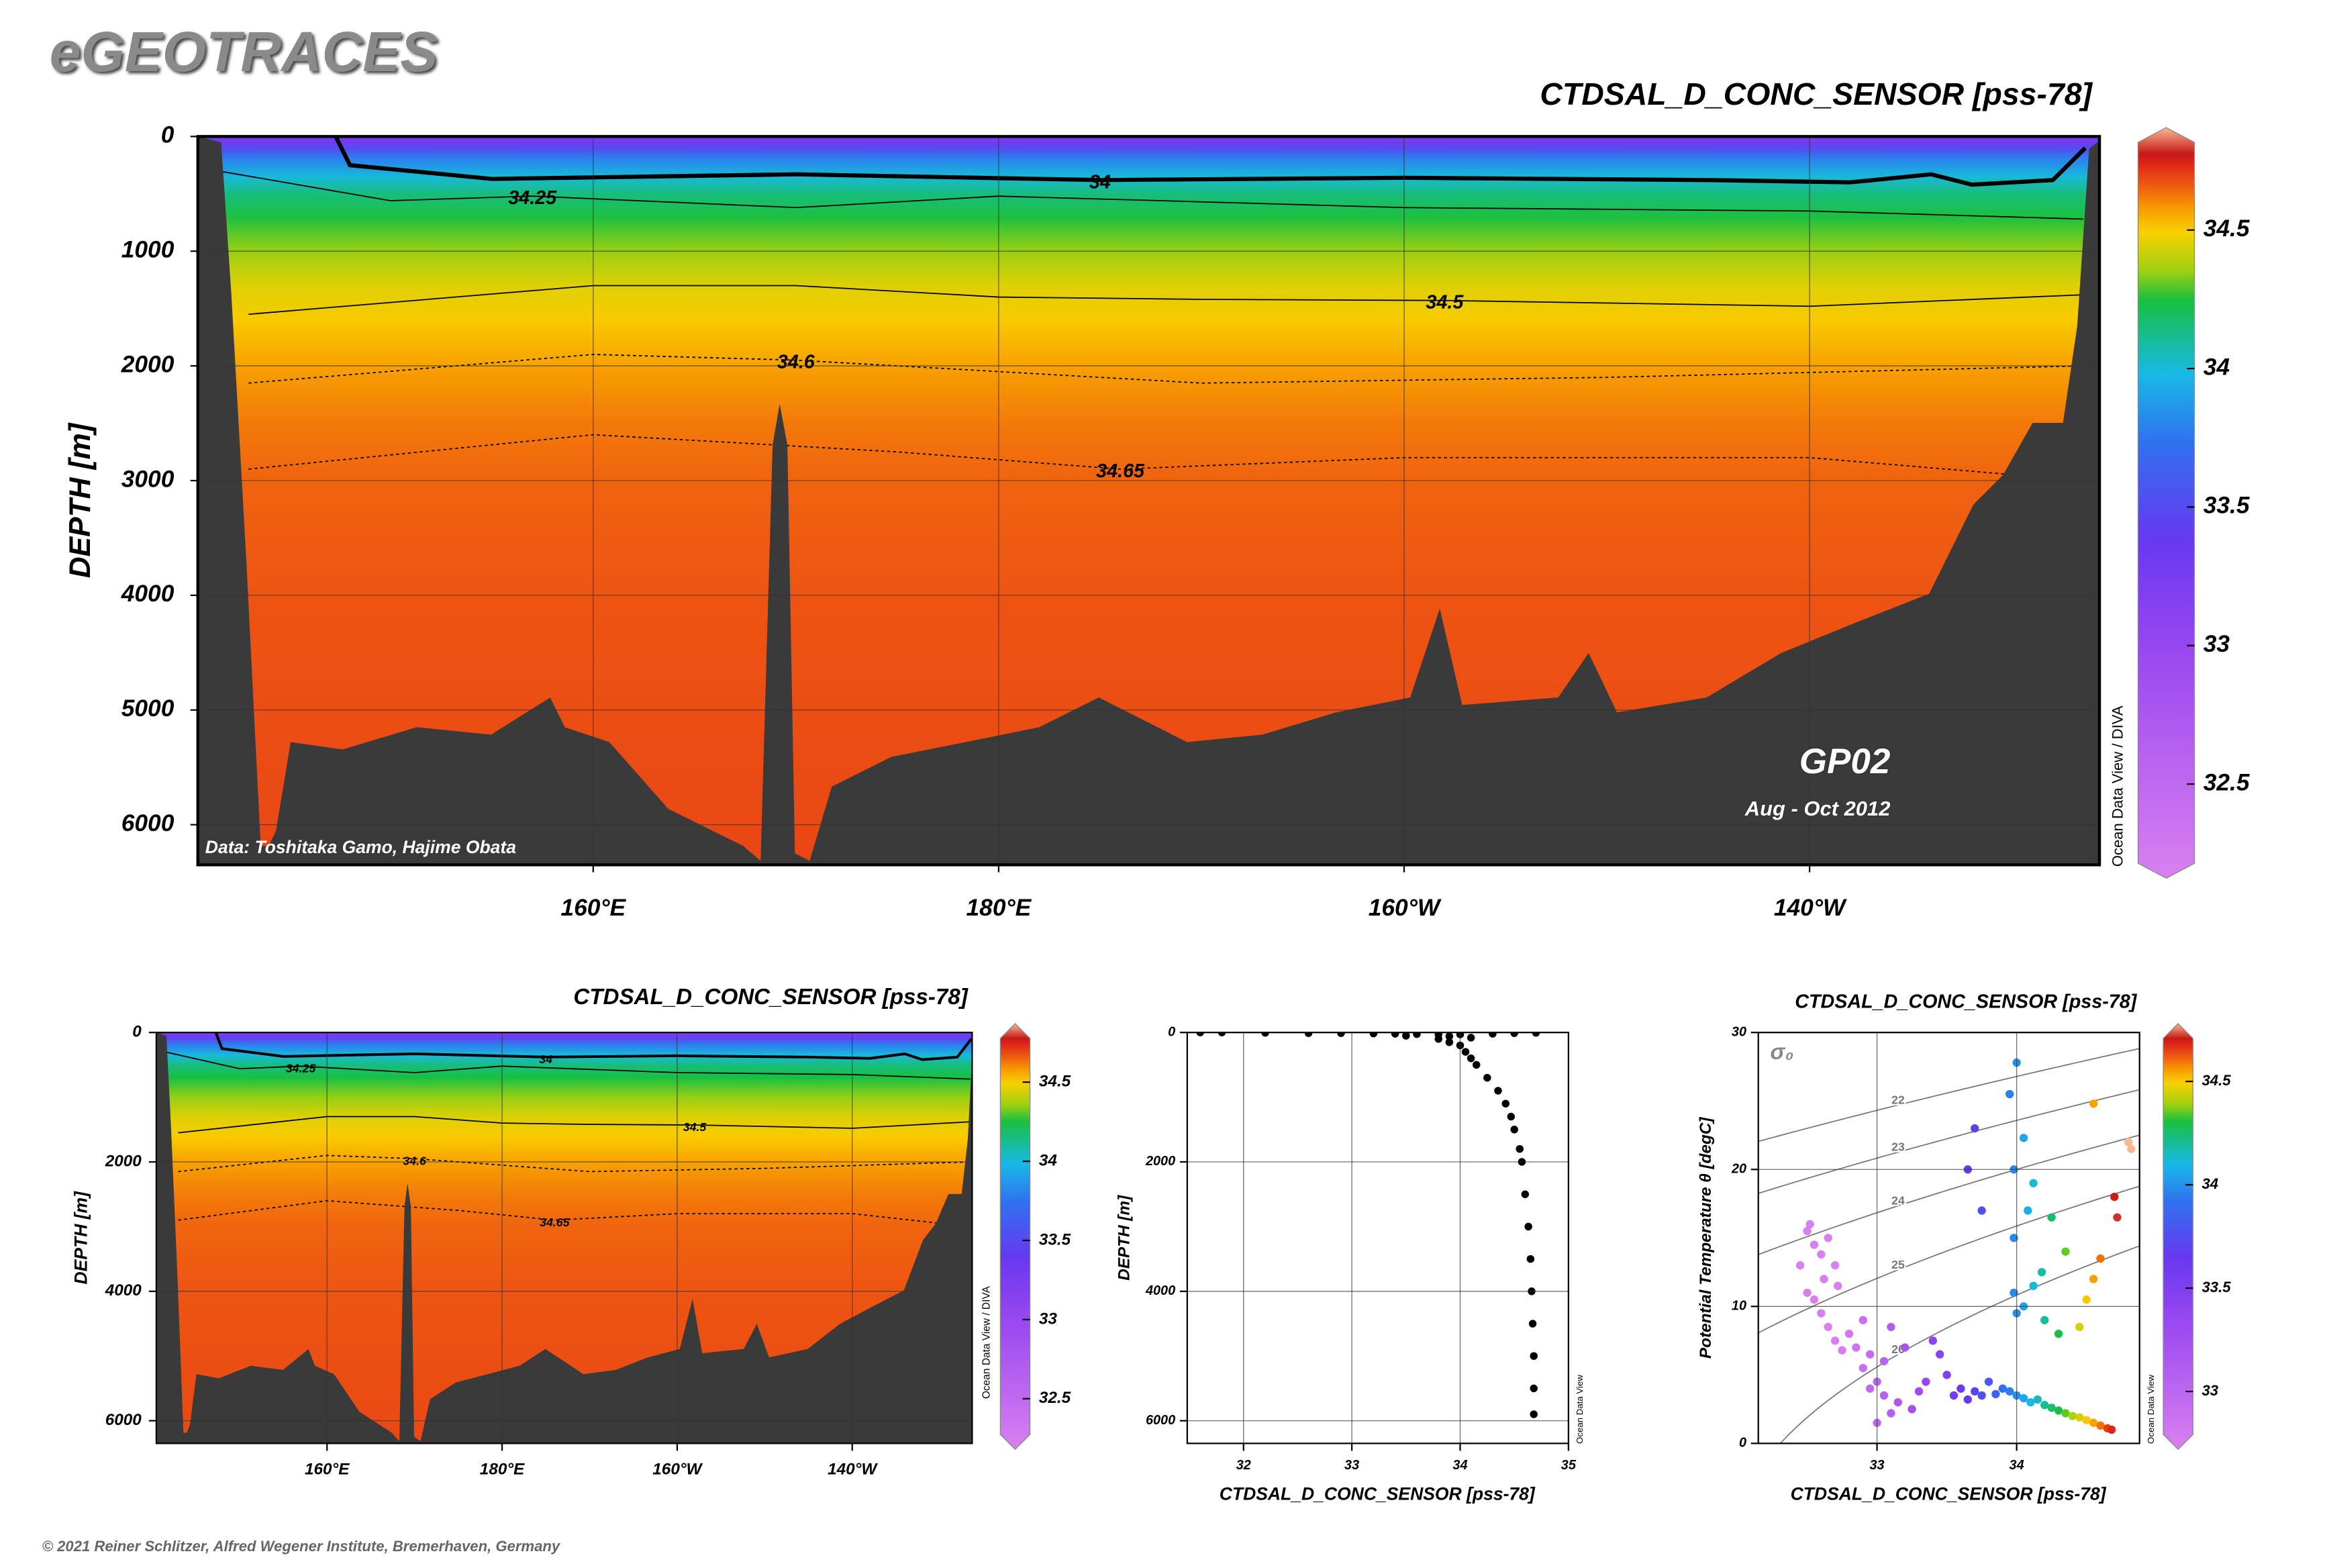  What do you see at coordinates (1351, 1465) in the screenshot?
I see `x-tick-label: 33` at bounding box center [1351, 1465].